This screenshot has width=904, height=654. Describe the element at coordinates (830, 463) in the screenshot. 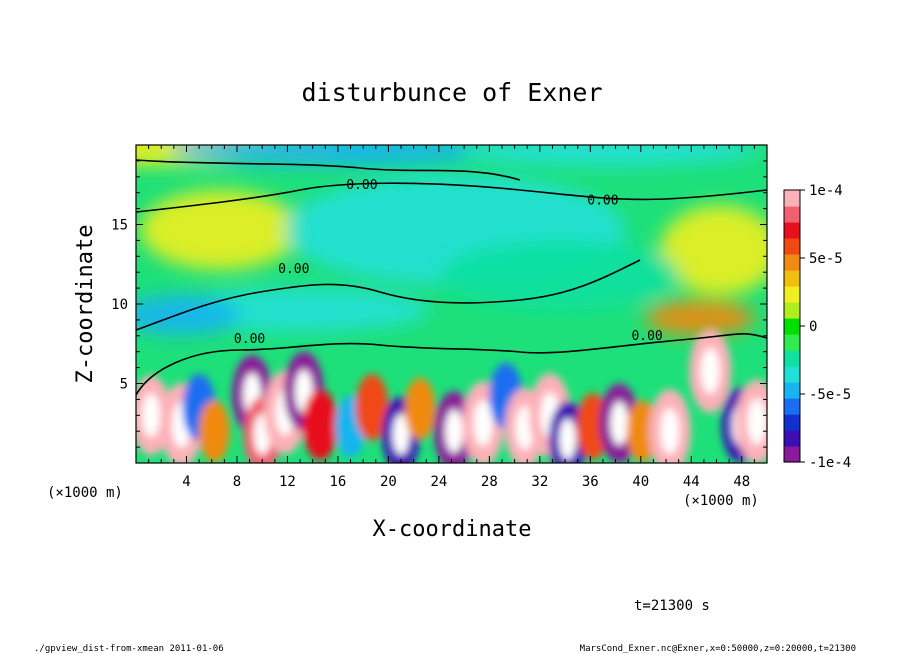

I see `colorbar-tick-label-4: -1e-4` at that location.